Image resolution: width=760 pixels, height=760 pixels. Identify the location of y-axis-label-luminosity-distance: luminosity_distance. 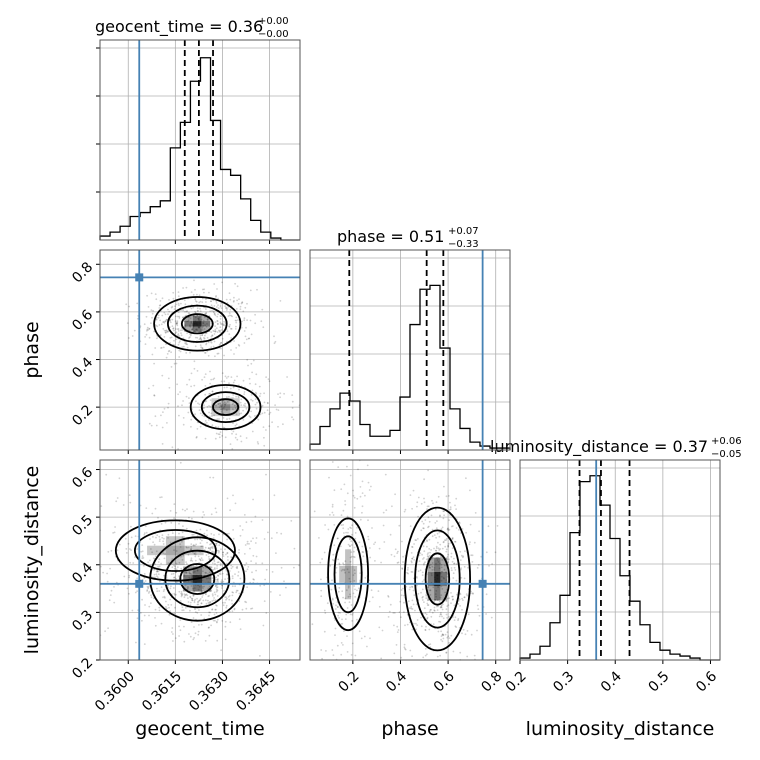
(32, 560).